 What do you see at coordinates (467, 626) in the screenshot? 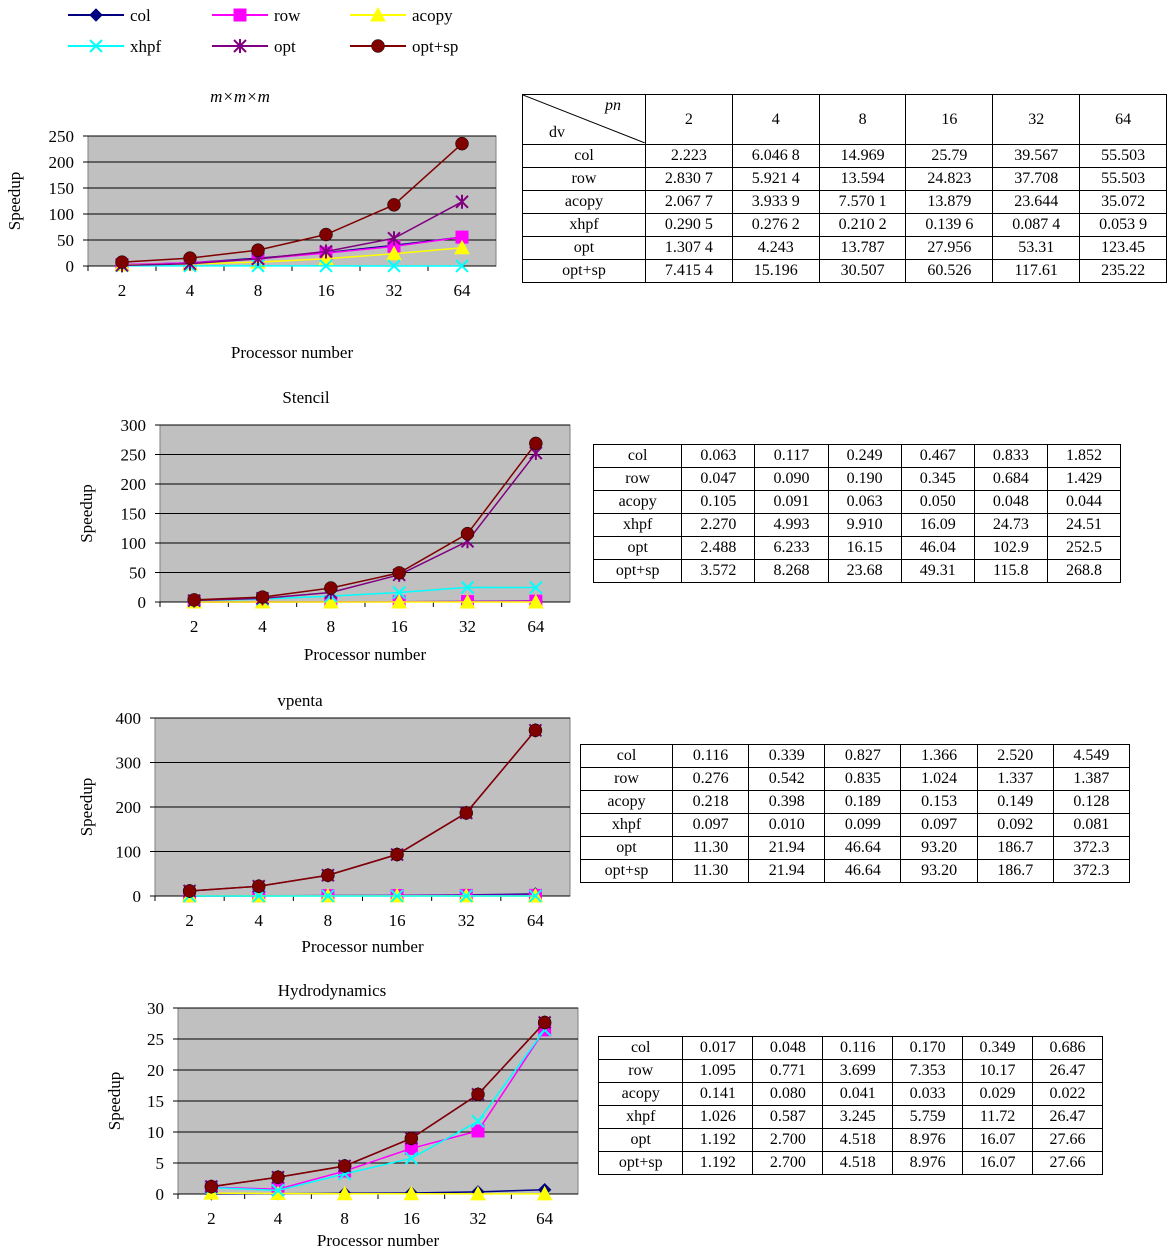
I see `x-tick-label: 32` at bounding box center [467, 626].